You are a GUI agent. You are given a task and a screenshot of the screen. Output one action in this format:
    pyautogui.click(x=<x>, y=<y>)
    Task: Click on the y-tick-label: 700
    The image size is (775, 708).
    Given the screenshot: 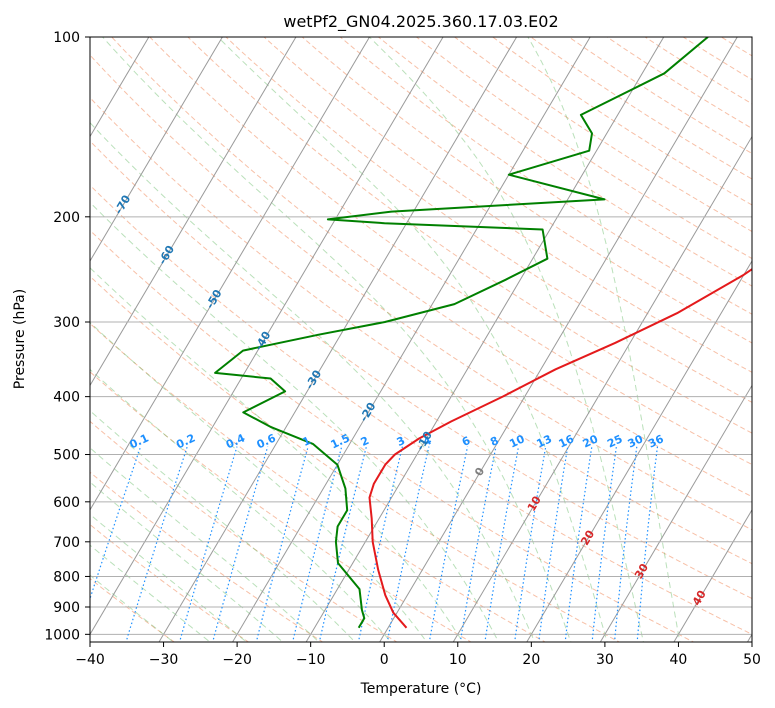 What is the action you would take?
    pyautogui.click(x=66, y=543)
    